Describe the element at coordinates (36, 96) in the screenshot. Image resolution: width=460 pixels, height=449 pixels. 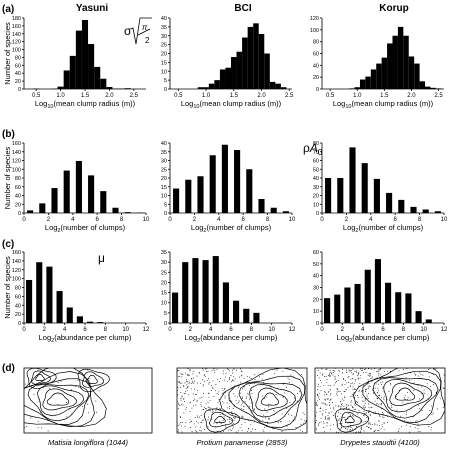
I see `x-tick-label: 0.5` at that location.